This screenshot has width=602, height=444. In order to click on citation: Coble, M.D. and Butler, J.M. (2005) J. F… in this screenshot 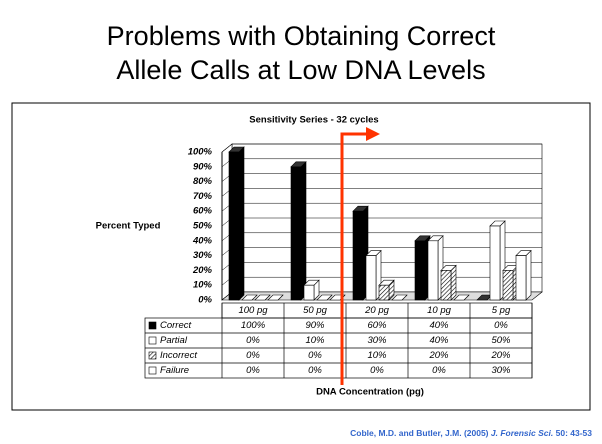, I will do `click(471, 433)`.